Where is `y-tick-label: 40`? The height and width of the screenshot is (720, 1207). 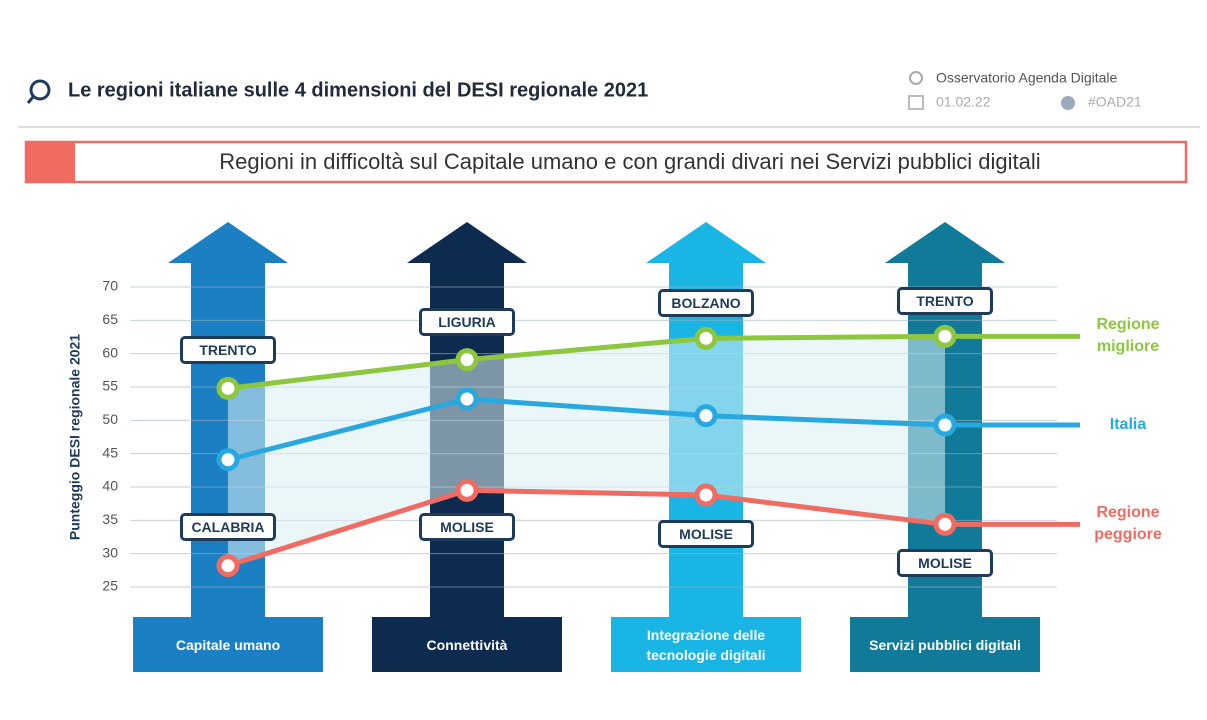
y-tick-label: 40 is located at coordinates (110, 486).